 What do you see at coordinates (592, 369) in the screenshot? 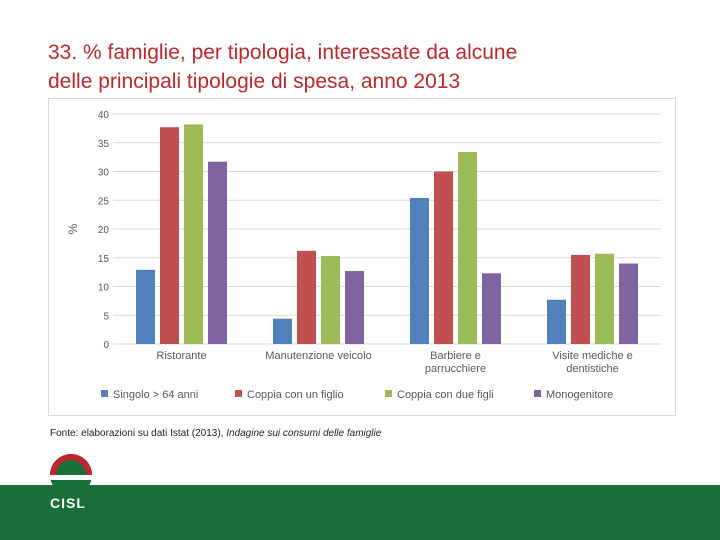
I see `x-tick-label: dentistiche` at bounding box center [592, 369].